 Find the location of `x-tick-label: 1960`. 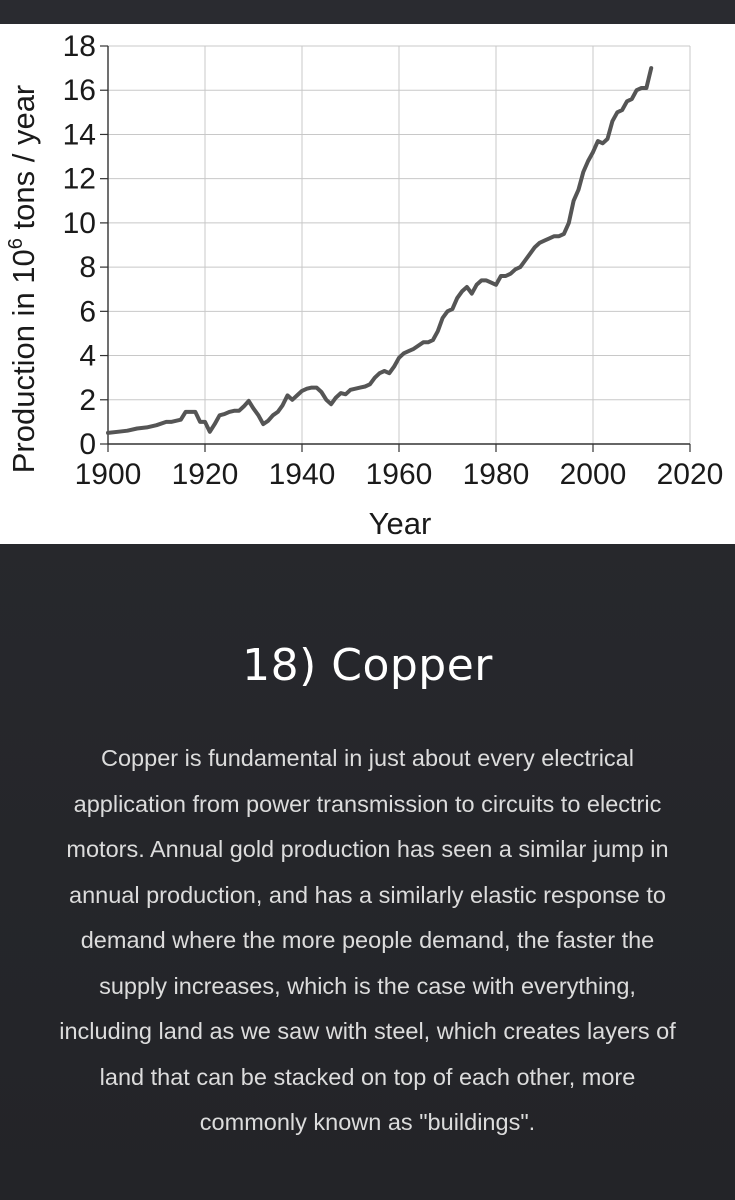

x-tick-label: 1960 is located at coordinates (399, 474).